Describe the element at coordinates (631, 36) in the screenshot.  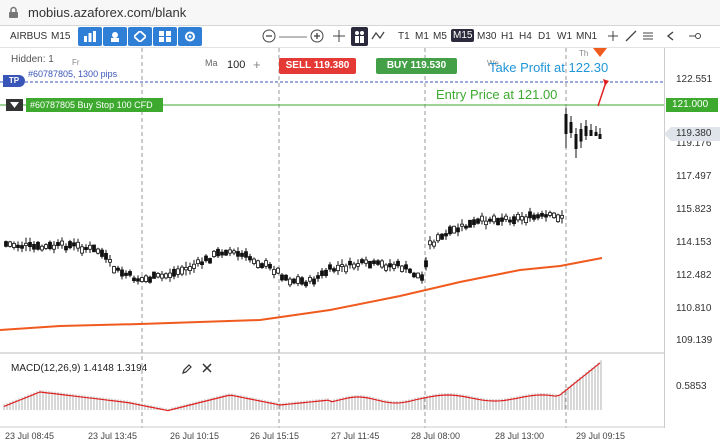
I see `draw-line-icon` at that location.